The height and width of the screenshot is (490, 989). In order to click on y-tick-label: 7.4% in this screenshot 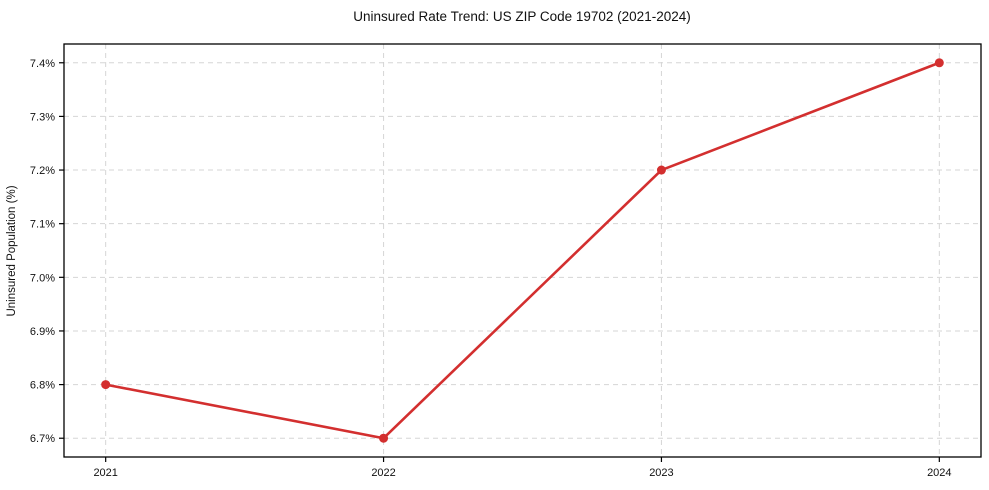, I will do `click(42, 64)`.